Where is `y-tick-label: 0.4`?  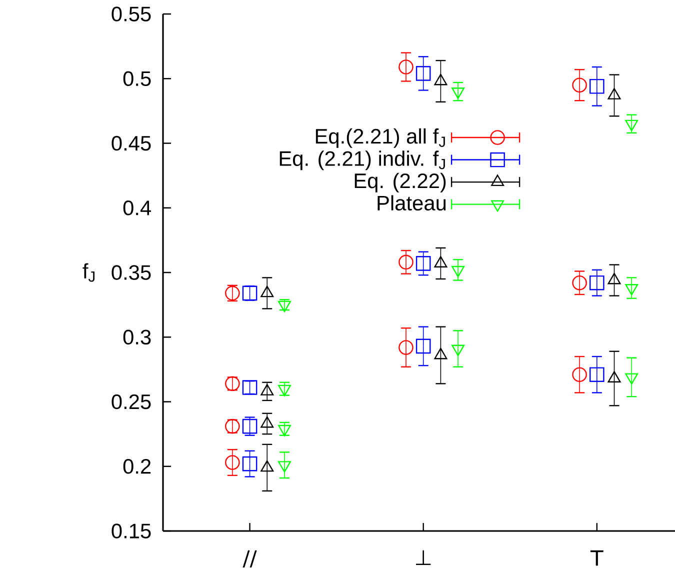
y-tick-label: 0.4 is located at coordinates (137, 208).